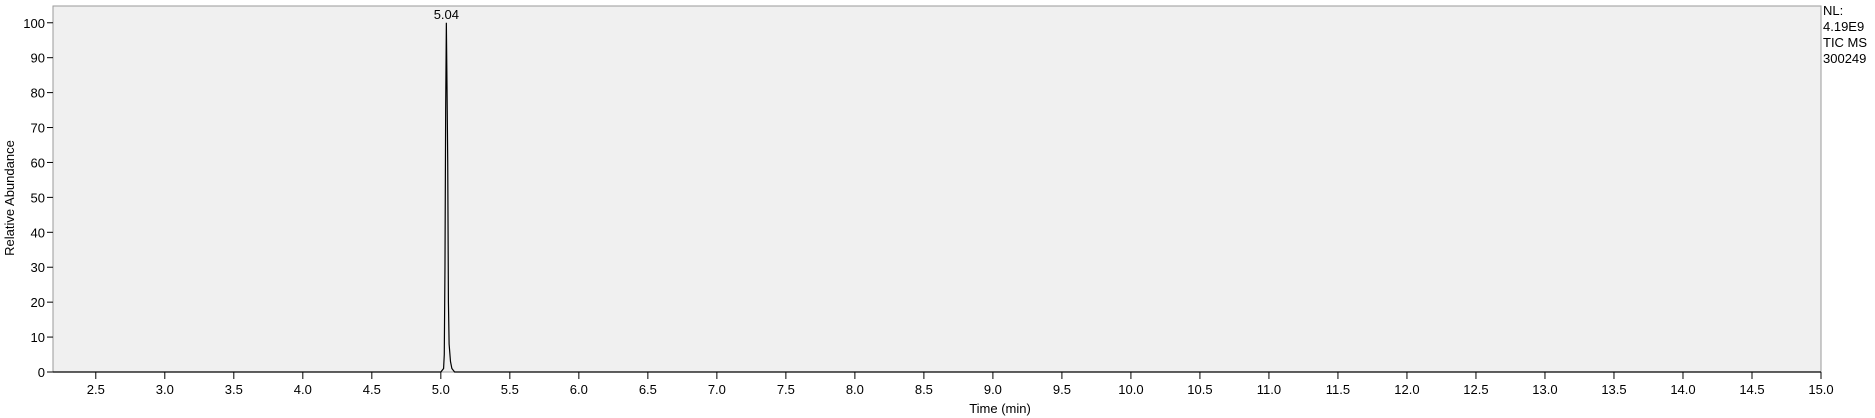 The height and width of the screenshot is (418, 1875). What do you see at coordinates (717, 389) in the screenshot?
I see `x-tick-label: 7.0` at bounding box center [717, 389].